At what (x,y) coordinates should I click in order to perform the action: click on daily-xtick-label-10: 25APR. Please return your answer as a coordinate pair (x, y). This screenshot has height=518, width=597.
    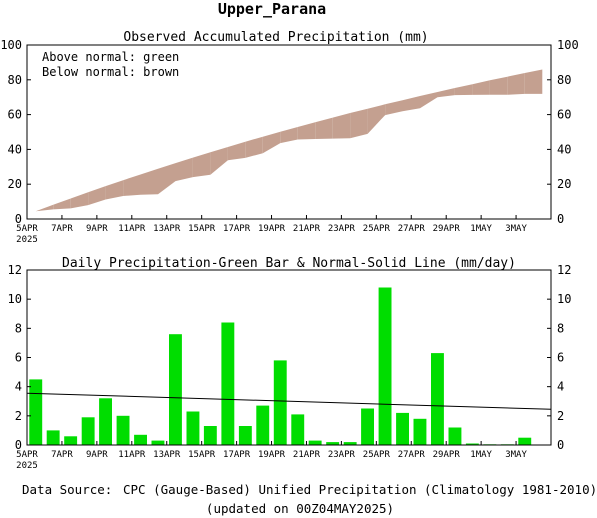
    Looking at the image, I should click on (377, 455).